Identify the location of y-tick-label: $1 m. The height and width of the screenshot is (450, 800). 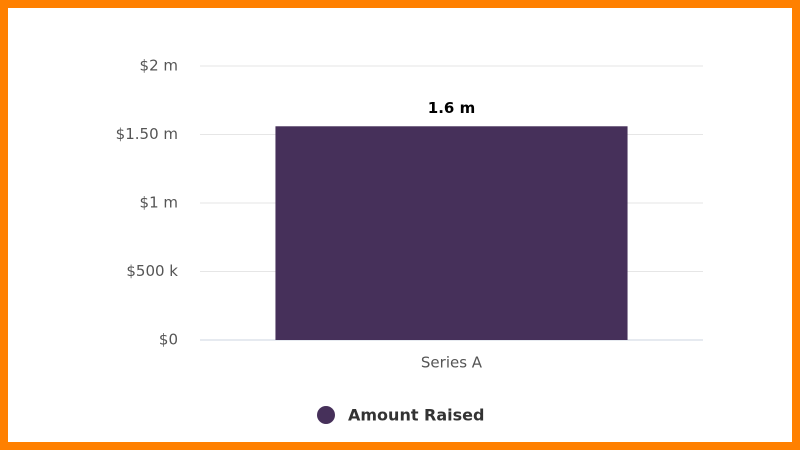
(159, 203).